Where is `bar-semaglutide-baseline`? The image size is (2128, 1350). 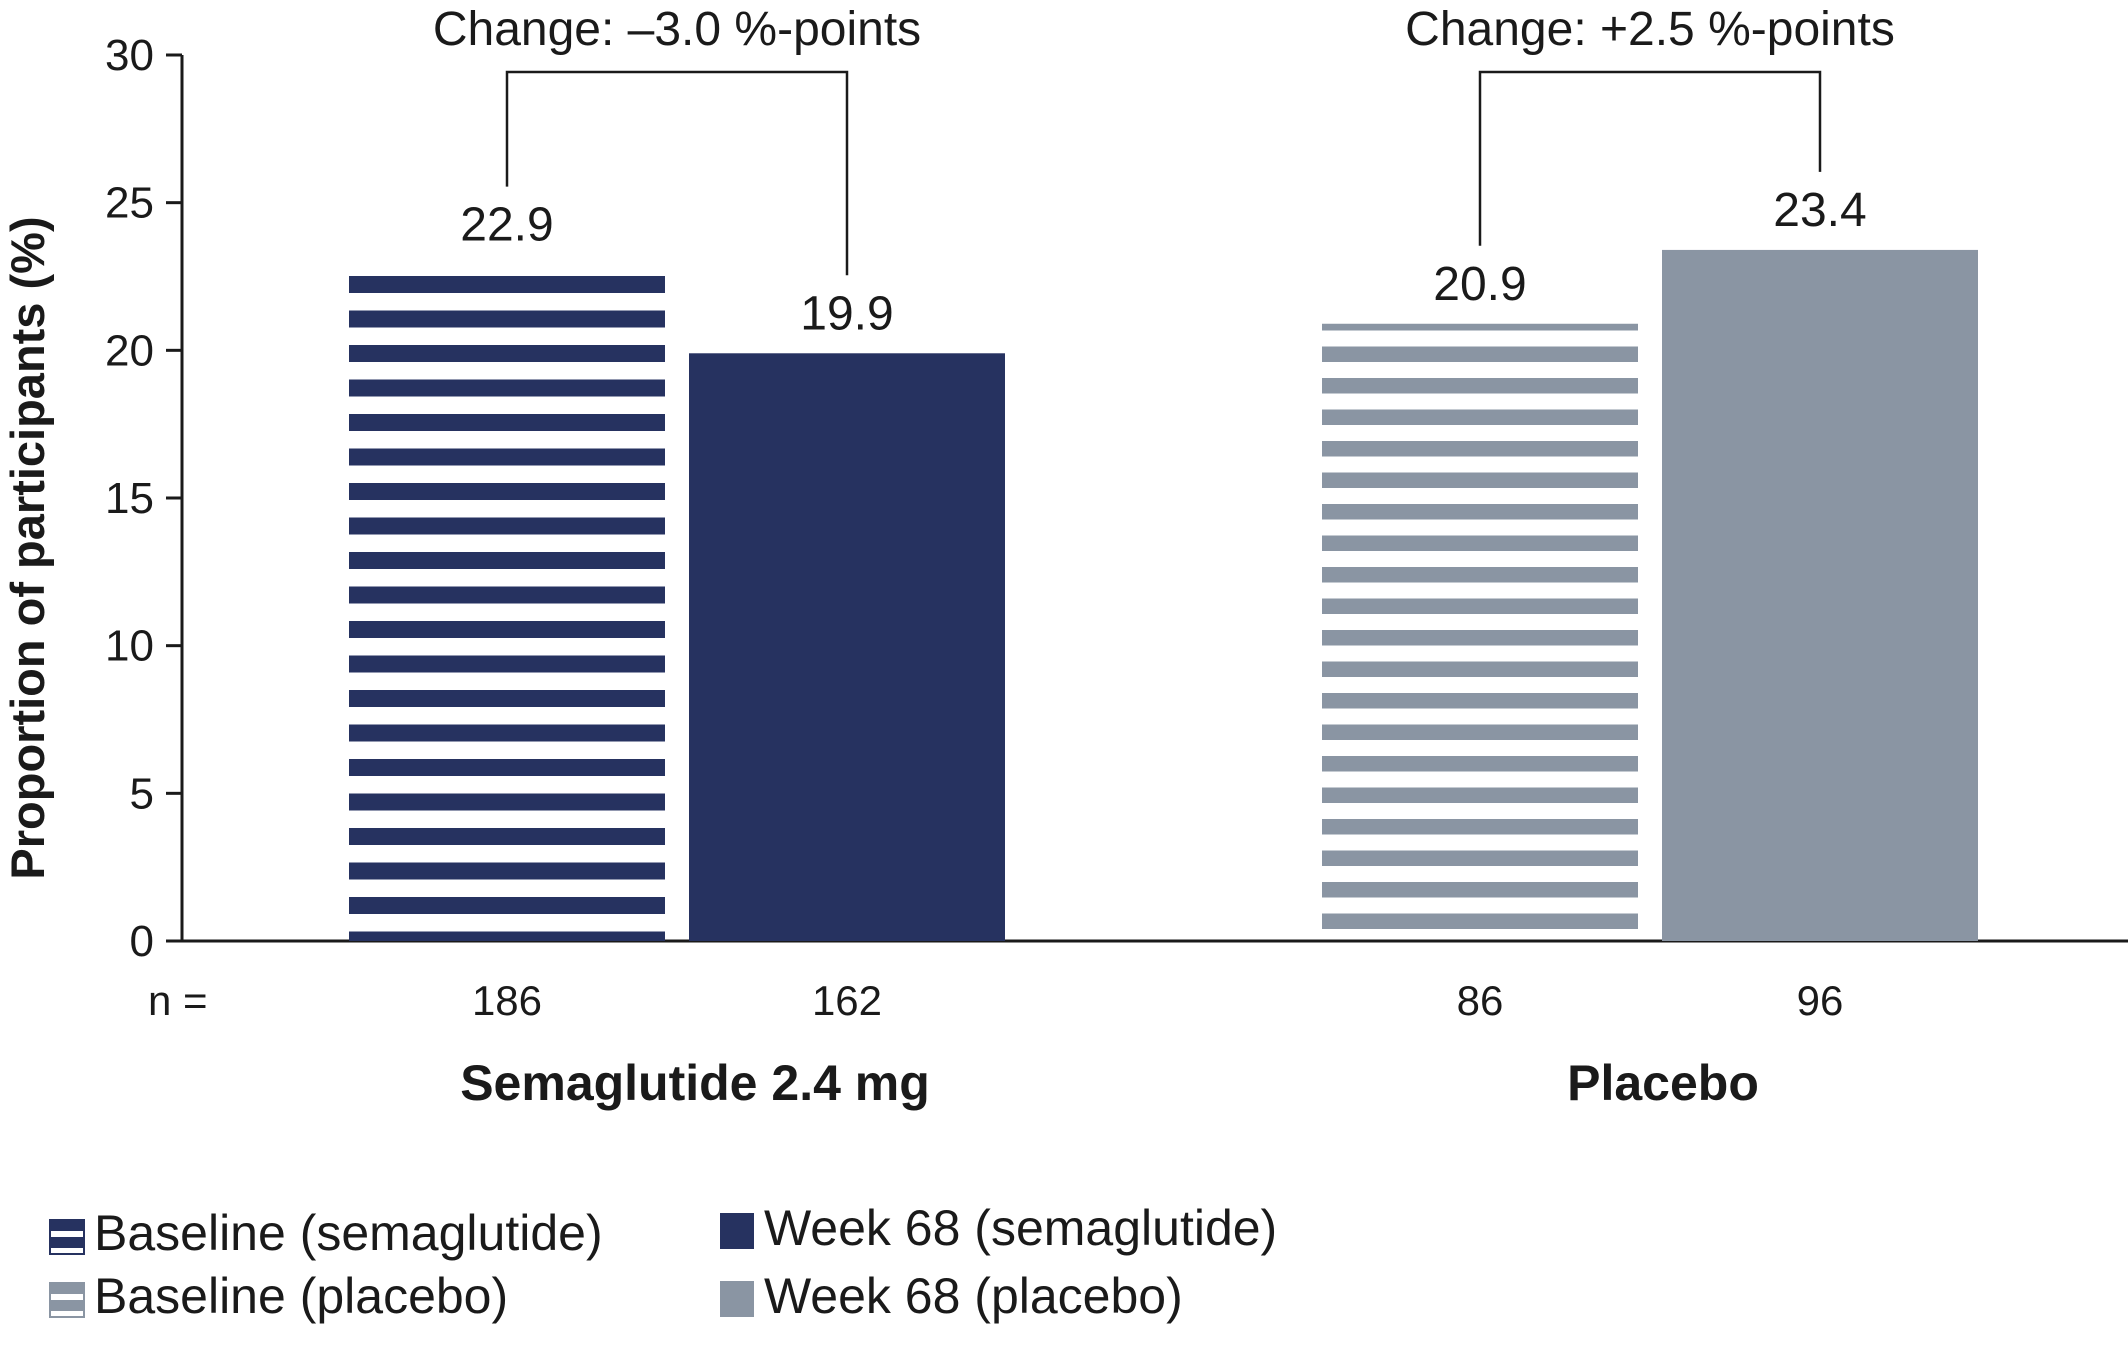
bar-semaglutide-baseline is located at coordinates (507, 603).